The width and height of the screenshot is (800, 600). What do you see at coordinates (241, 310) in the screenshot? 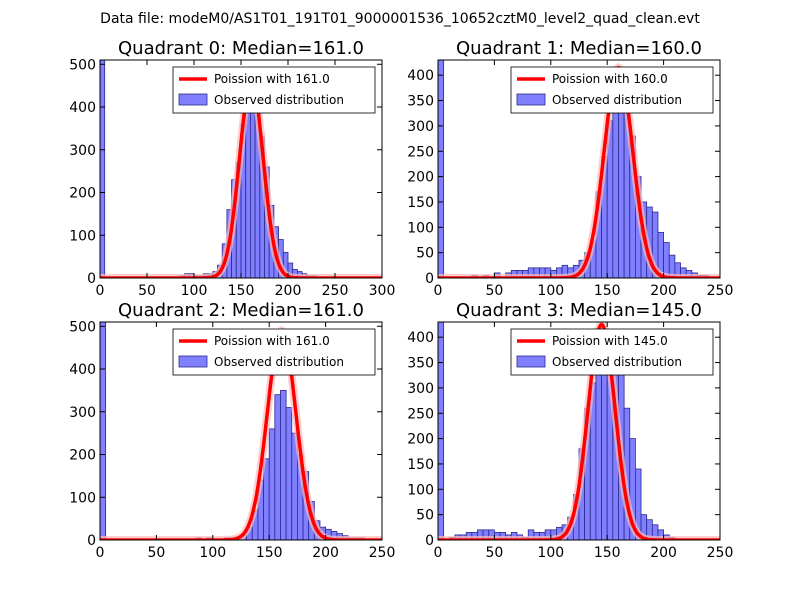
I see `panel-title: Quadrant 2: Median=161.0` at bounding box center [241, 310].